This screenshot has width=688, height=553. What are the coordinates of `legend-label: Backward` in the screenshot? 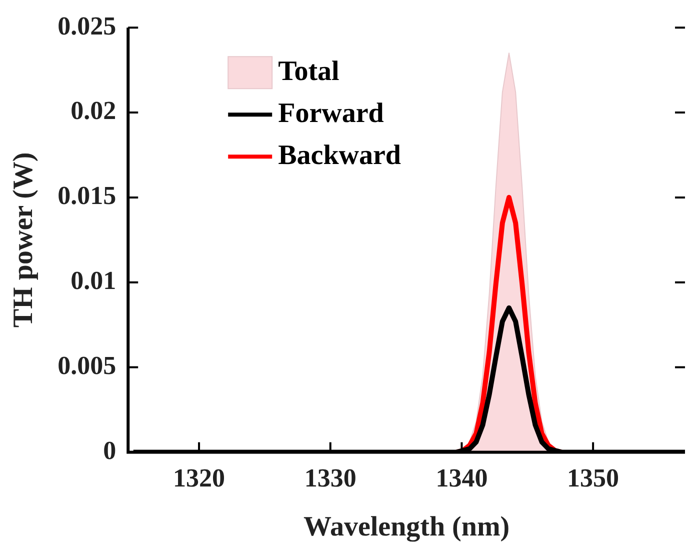 It's located at (340, 155).